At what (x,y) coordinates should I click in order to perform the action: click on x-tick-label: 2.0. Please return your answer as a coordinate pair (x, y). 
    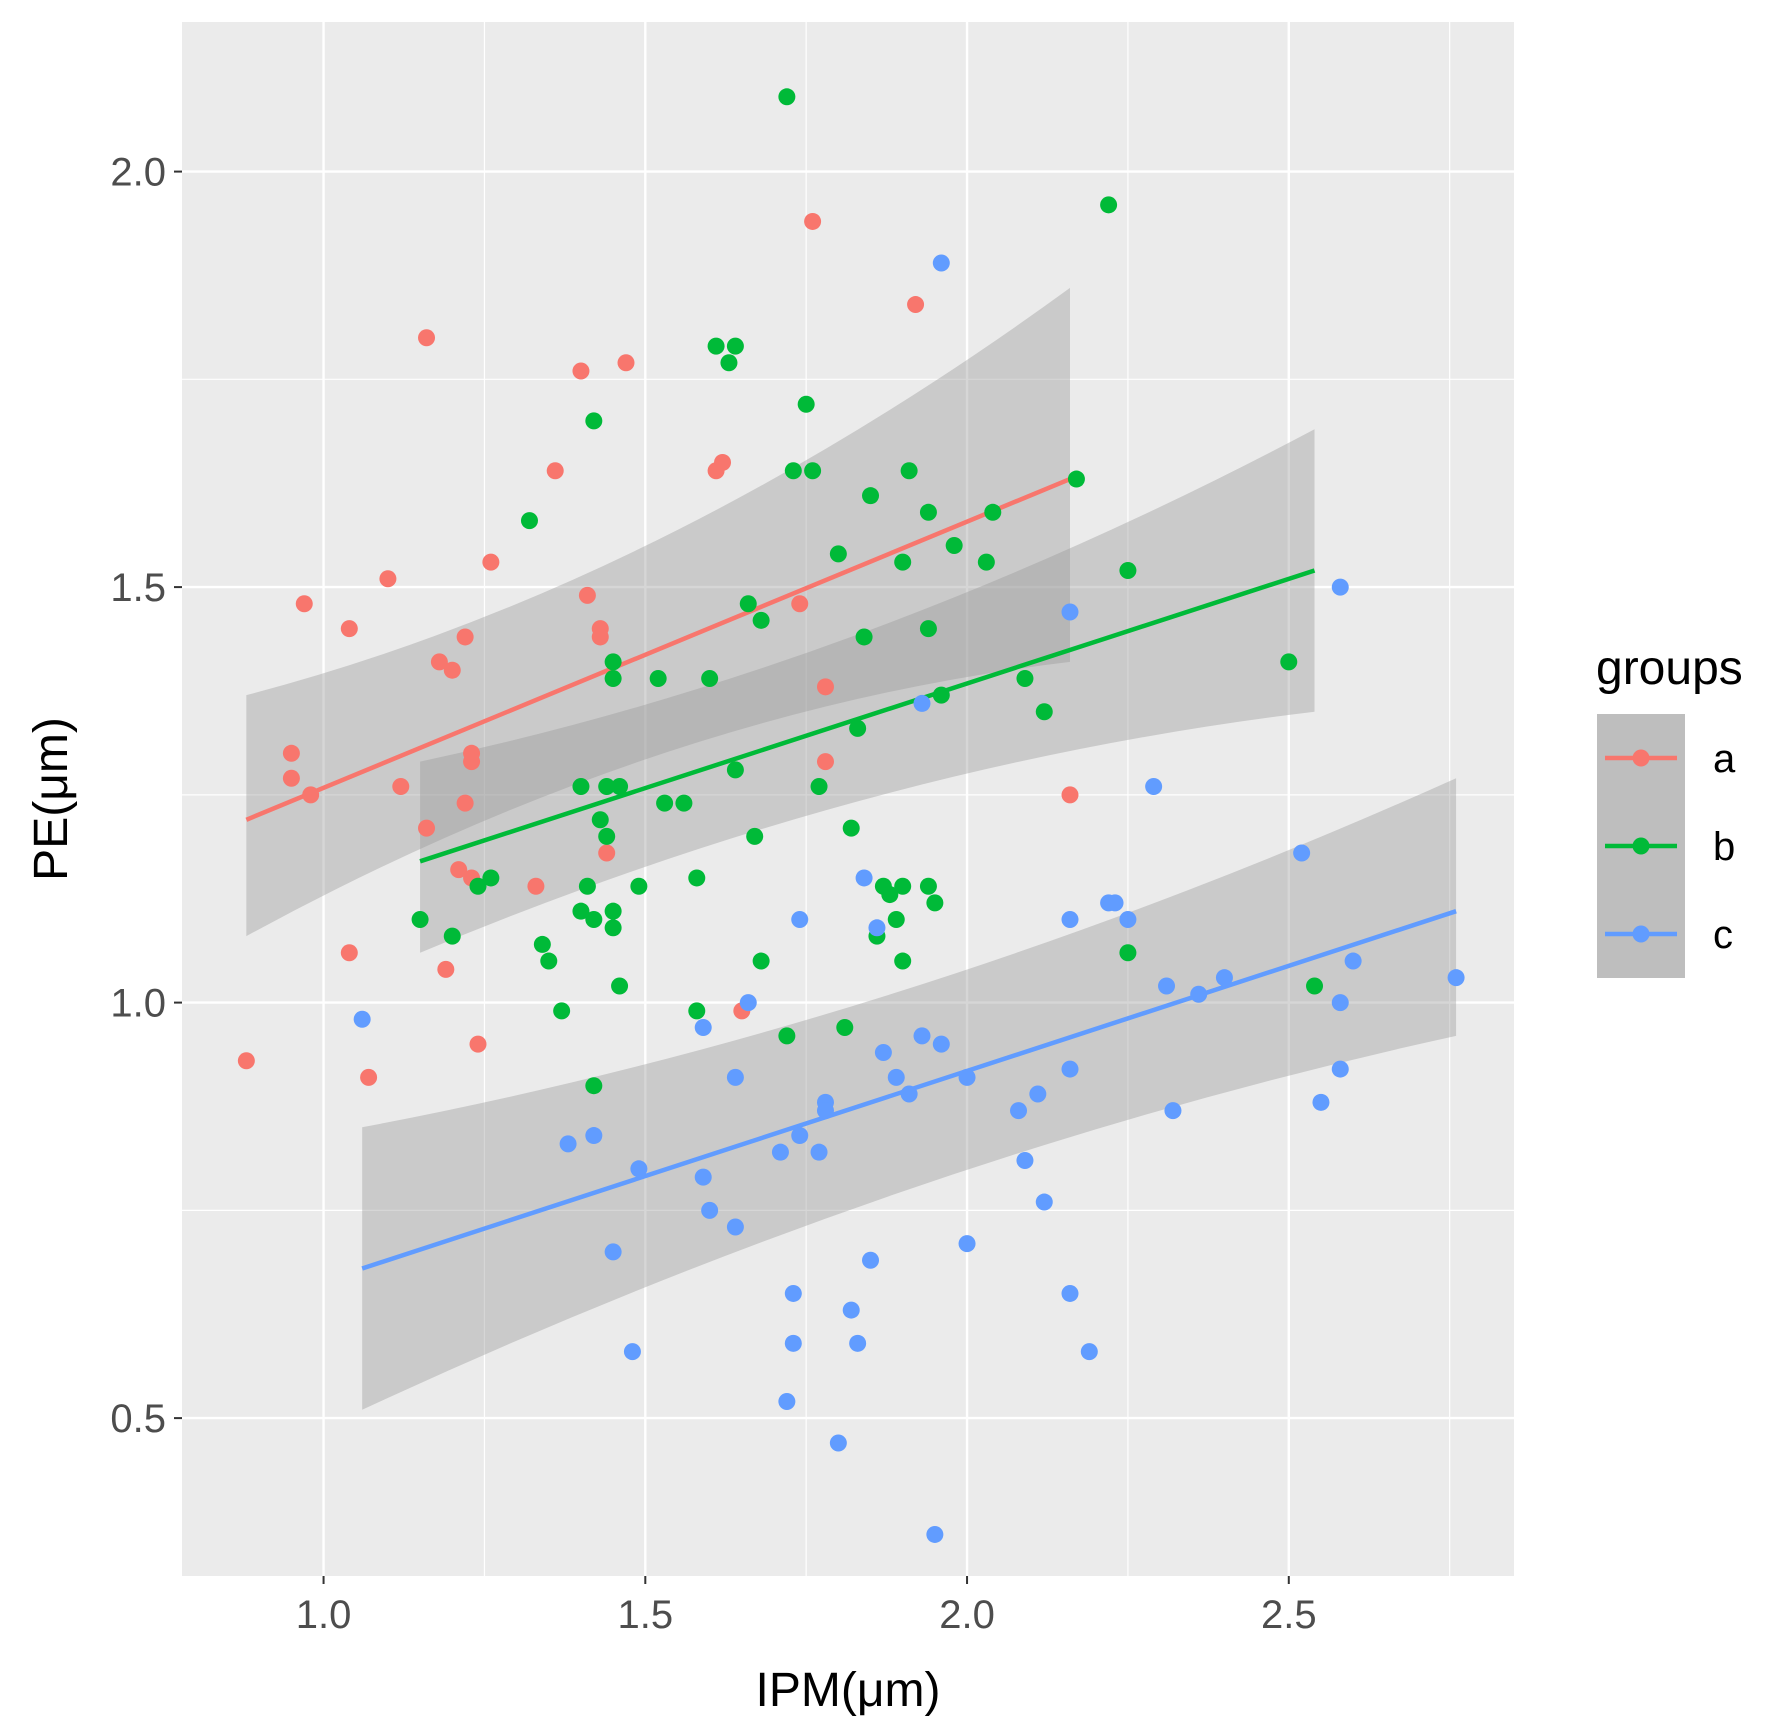
    Looking at the image, I should click on (967, 1615).